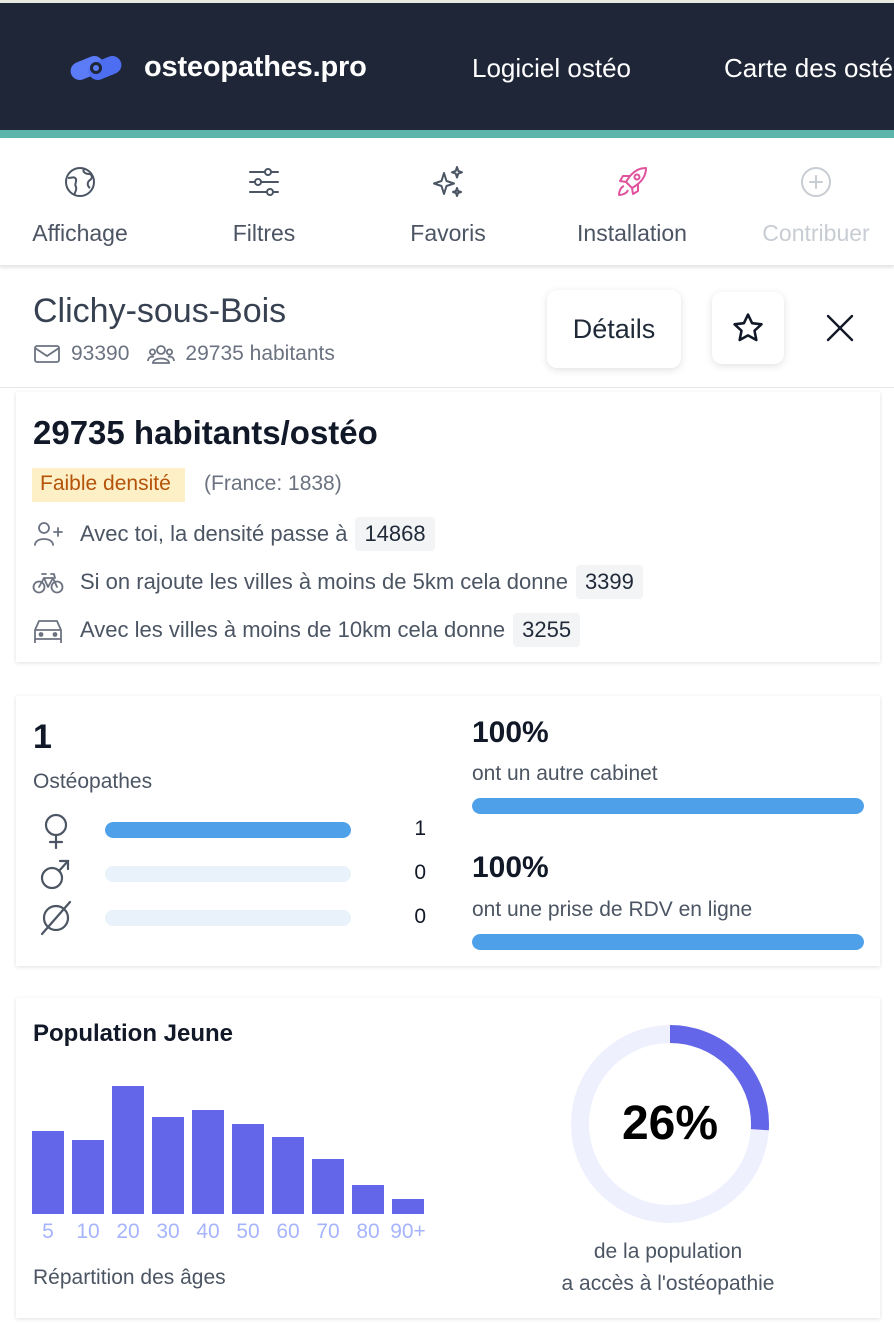 This screenshot has width=894, height=1340. Describe the element at coordinates (565, 773) in the screenshot. I see `stat-label-cabinet: ont un autre cabinet` at that location.